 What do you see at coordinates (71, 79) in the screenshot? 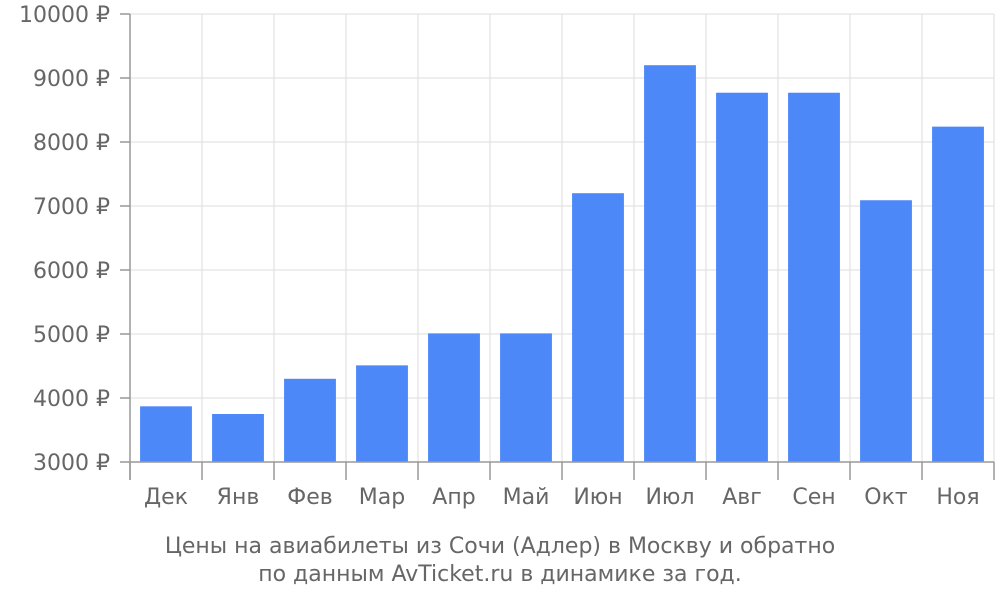
I see `y-tick-label: 9000 ₽` at bounding box center [71, 79].